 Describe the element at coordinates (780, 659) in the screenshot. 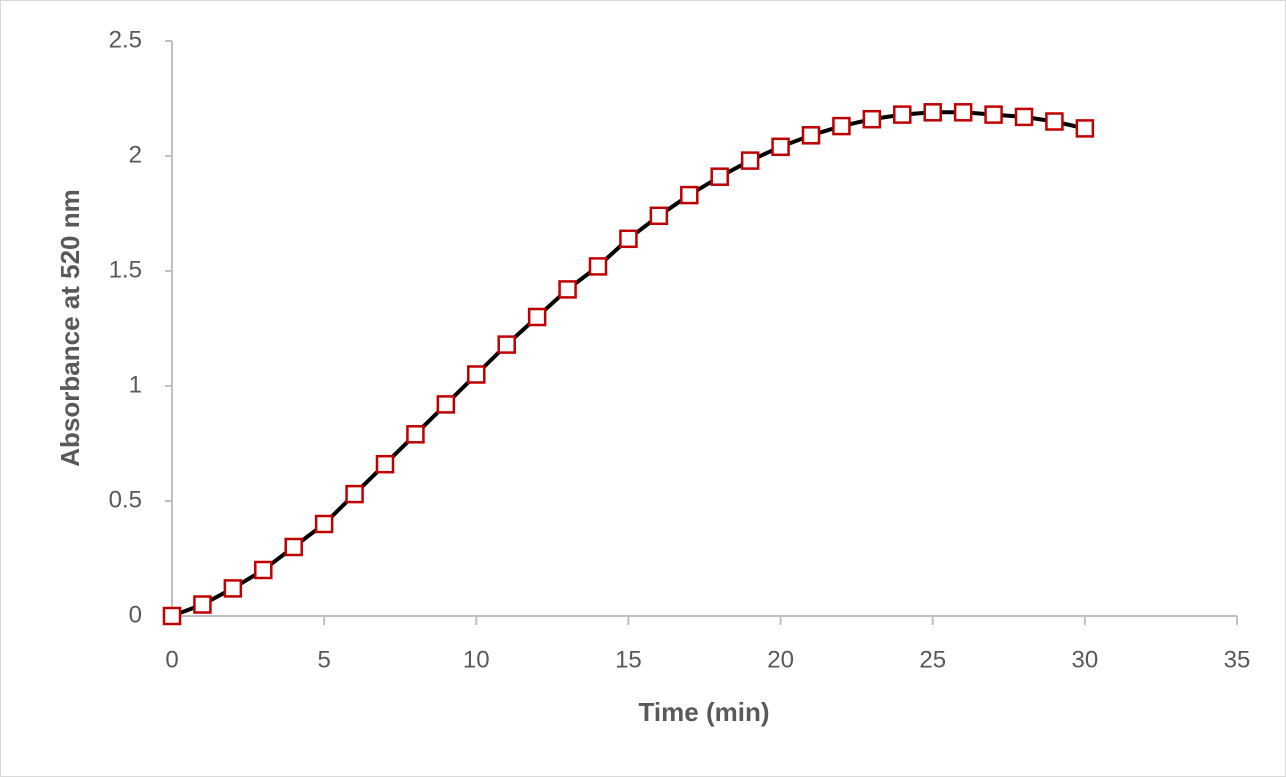

I see `x-tick-label: 20` at that location.